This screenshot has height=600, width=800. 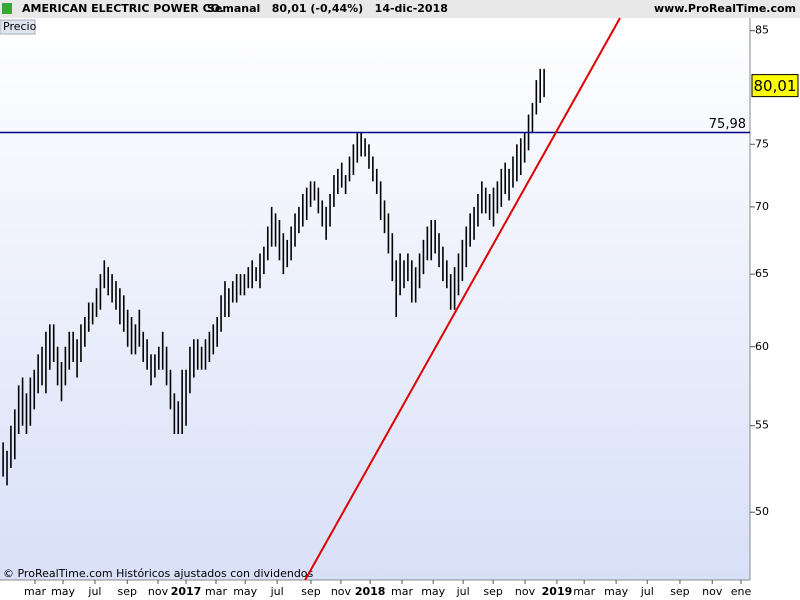 What do you see at coordinates (762, 30) in the screenshot?
I see `y-tick-label: 85` at bounding box center [762, 30].